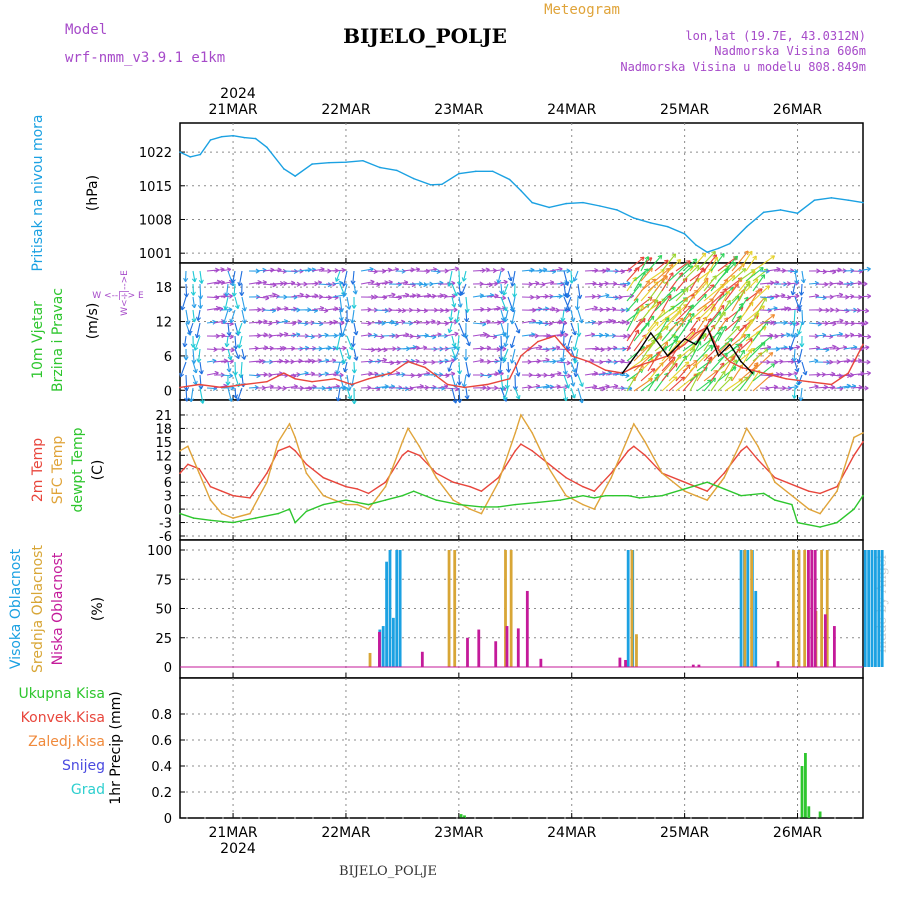  What do you see at coordinates (518, 647) in the screenshot?
I see `bar` at bounding box center [518, 647].